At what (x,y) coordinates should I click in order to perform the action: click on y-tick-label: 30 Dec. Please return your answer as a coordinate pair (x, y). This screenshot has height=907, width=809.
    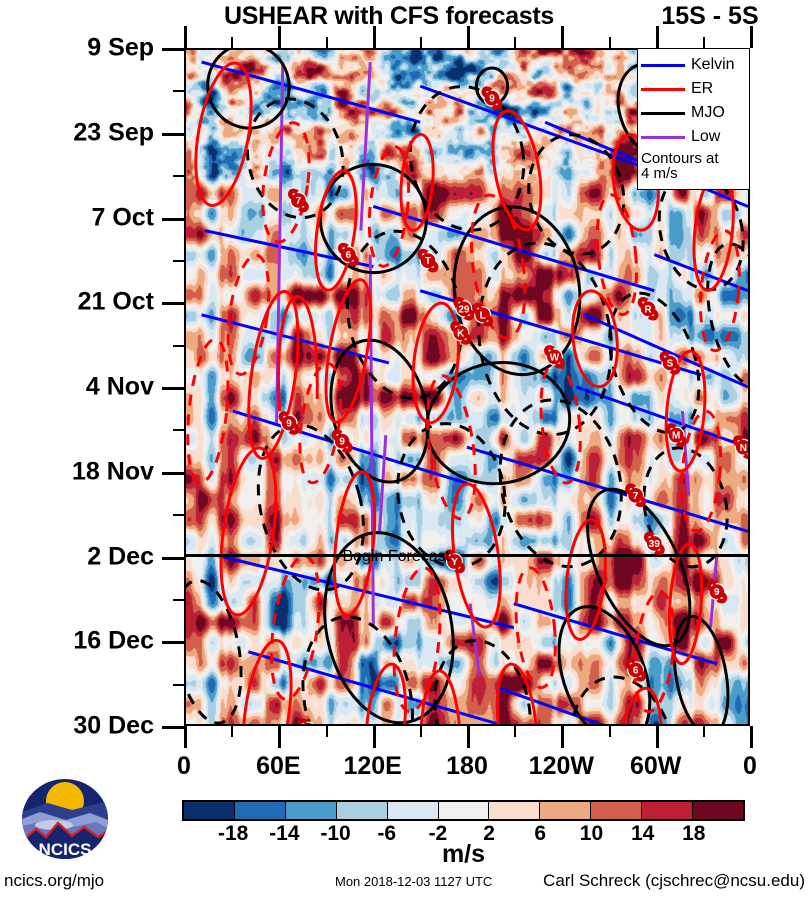
    Looking at the image, I should click on (113, 725).